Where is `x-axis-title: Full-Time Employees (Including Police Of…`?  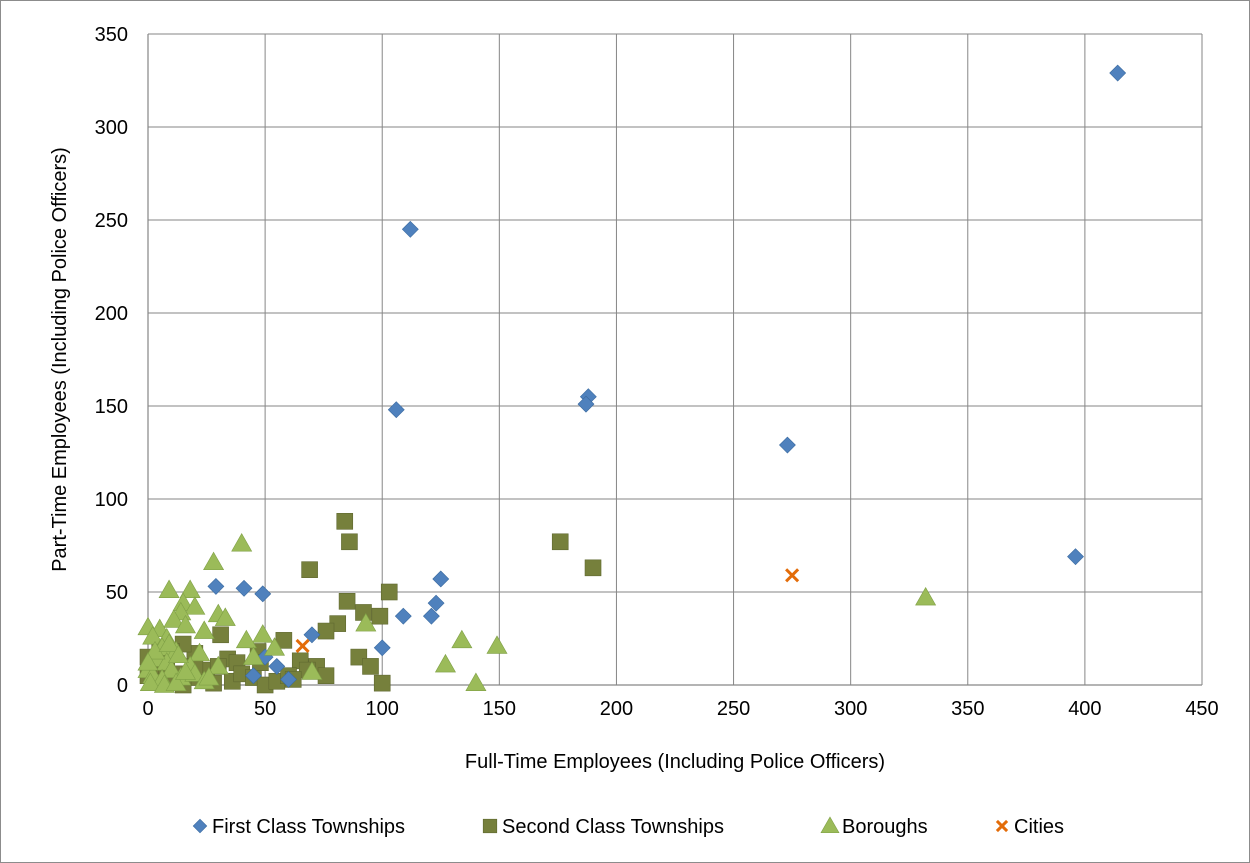 x-axis-title: Full-Time Employees (Including Police Of… is located at coordinates (675, 762).